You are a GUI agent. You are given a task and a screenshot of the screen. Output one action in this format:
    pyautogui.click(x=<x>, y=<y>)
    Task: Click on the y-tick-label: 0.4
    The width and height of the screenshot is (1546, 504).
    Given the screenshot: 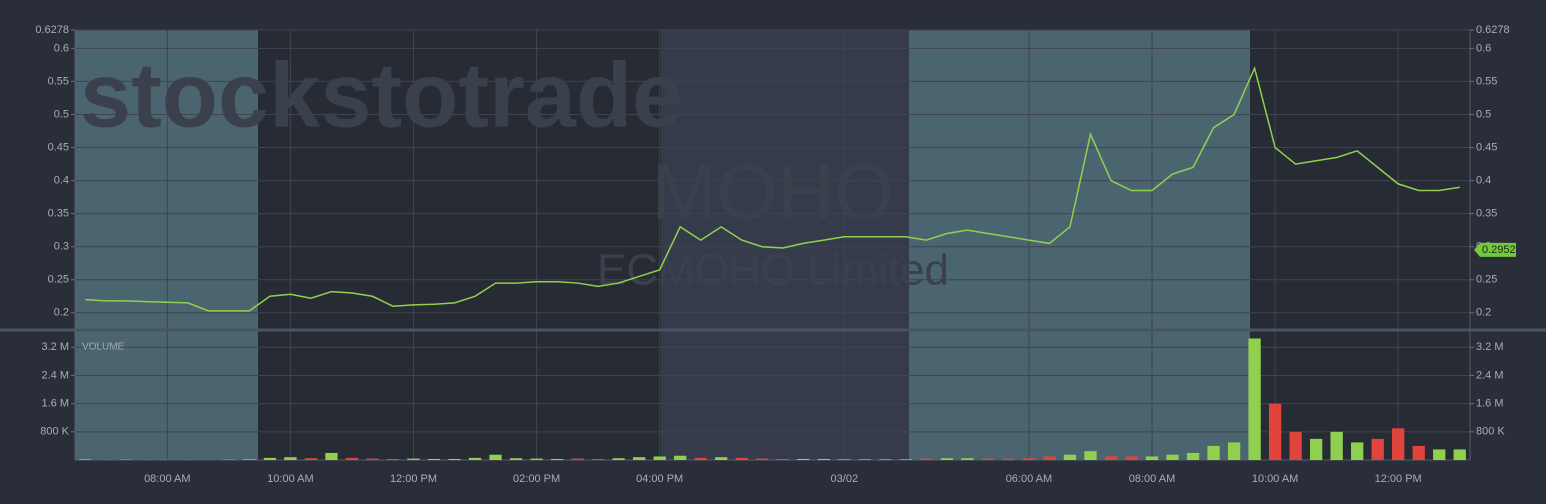 What is the action you would take?
    pyautogui.click(x=1483, y=181)
    